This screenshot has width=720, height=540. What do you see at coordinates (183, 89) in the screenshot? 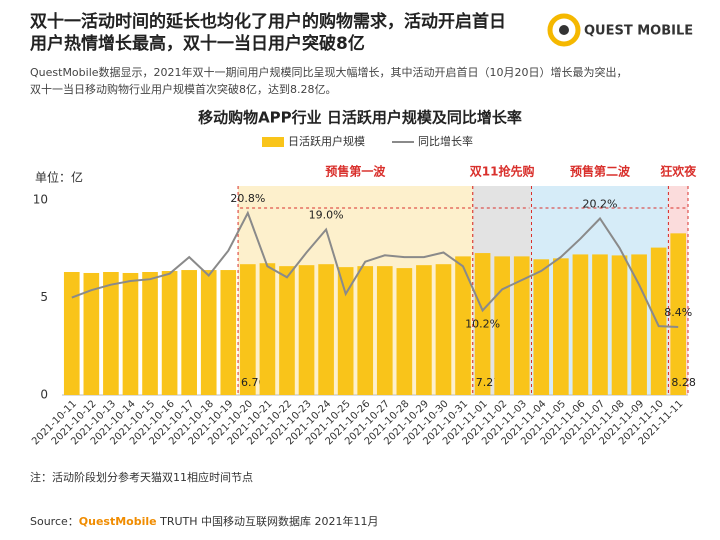
I see `subtitle-line: 双十一当日移动购物行业用户规模首次突破8亿，达到8.28亿。` at bounding box center [183, 89].